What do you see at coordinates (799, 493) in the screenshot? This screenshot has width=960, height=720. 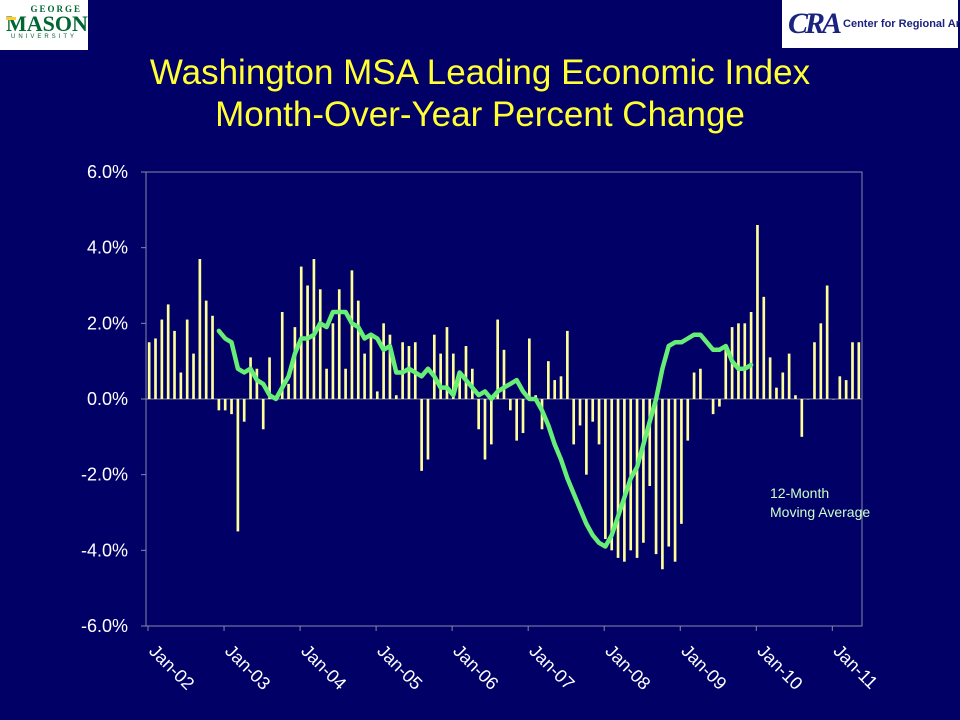 I see `annotation-line: 12-Month` at bounding box center [799, 493].